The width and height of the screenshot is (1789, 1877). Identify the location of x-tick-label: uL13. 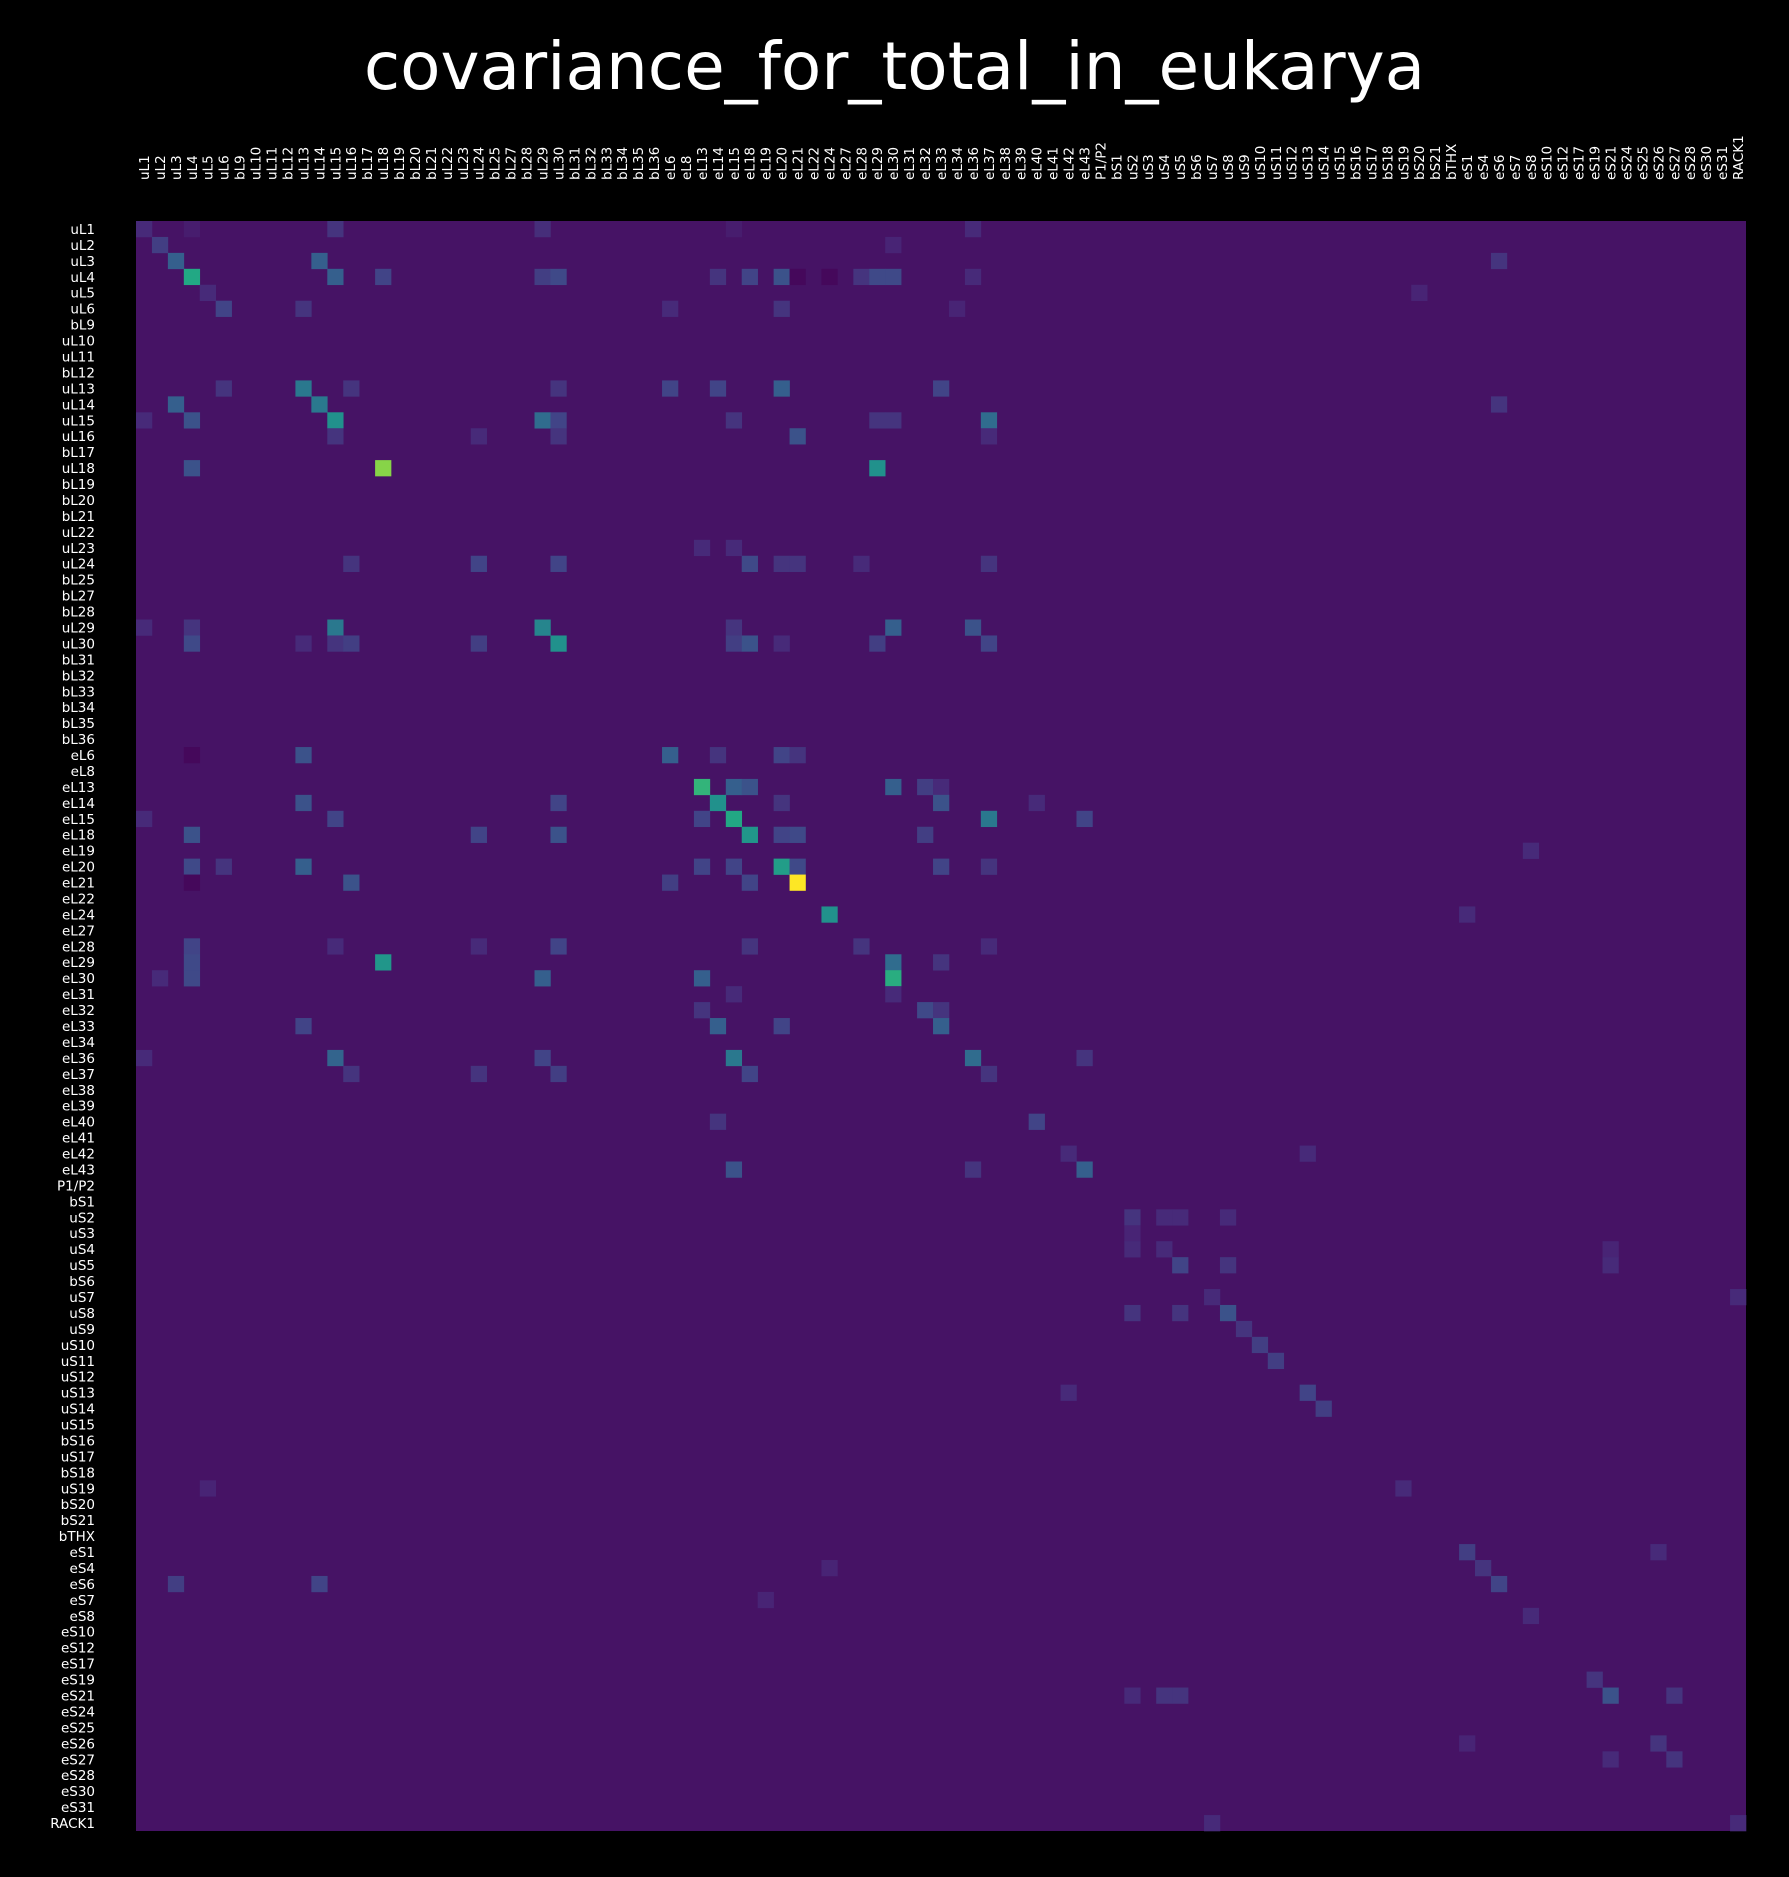
(304, 163).